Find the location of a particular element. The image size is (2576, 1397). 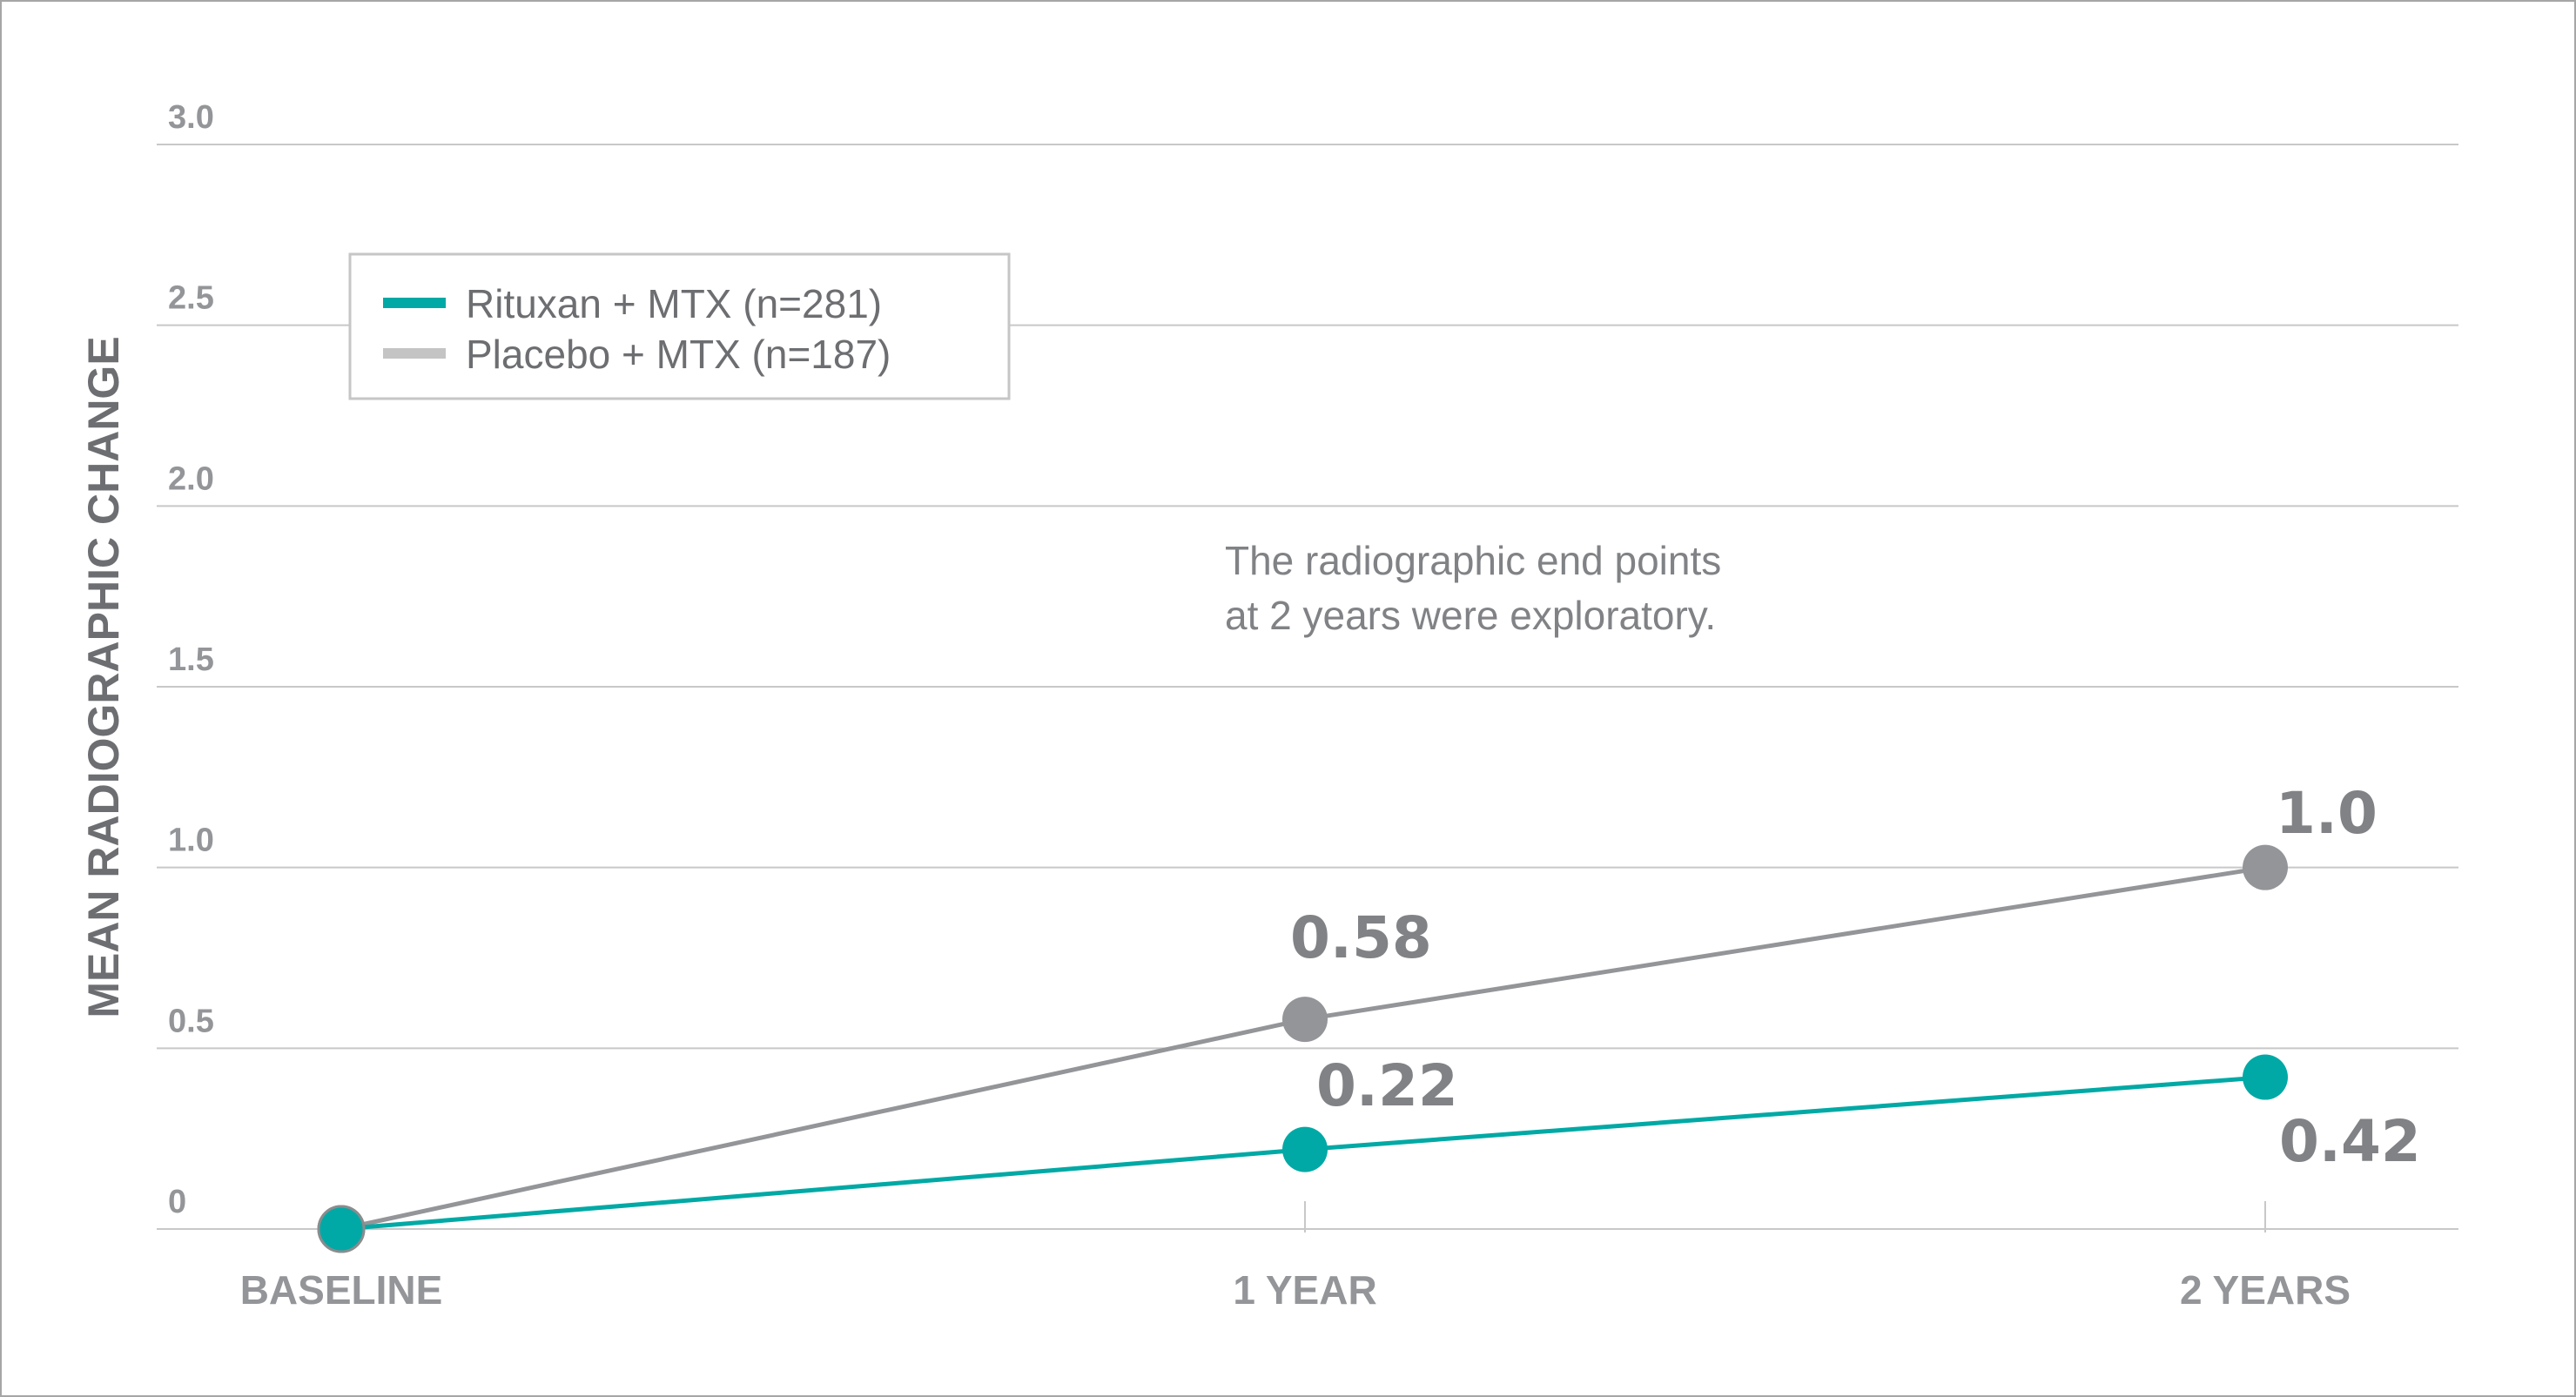

annotation-line-2: at 2 years were exploratory. is located at coordinates (1470, 615).